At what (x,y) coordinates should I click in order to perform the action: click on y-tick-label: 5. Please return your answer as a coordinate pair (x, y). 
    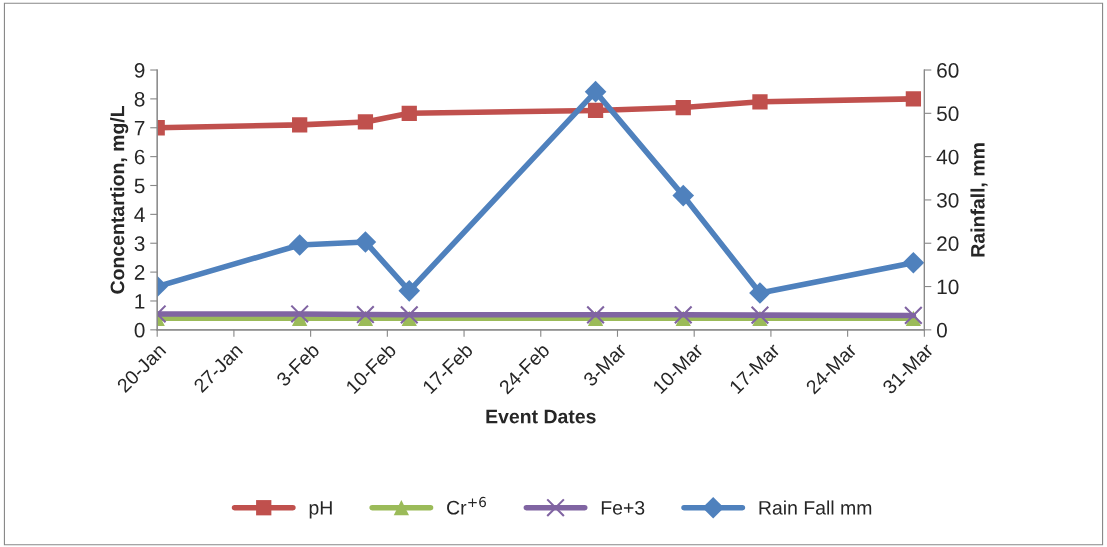
    Looking at the image, I should click on (139, 186).